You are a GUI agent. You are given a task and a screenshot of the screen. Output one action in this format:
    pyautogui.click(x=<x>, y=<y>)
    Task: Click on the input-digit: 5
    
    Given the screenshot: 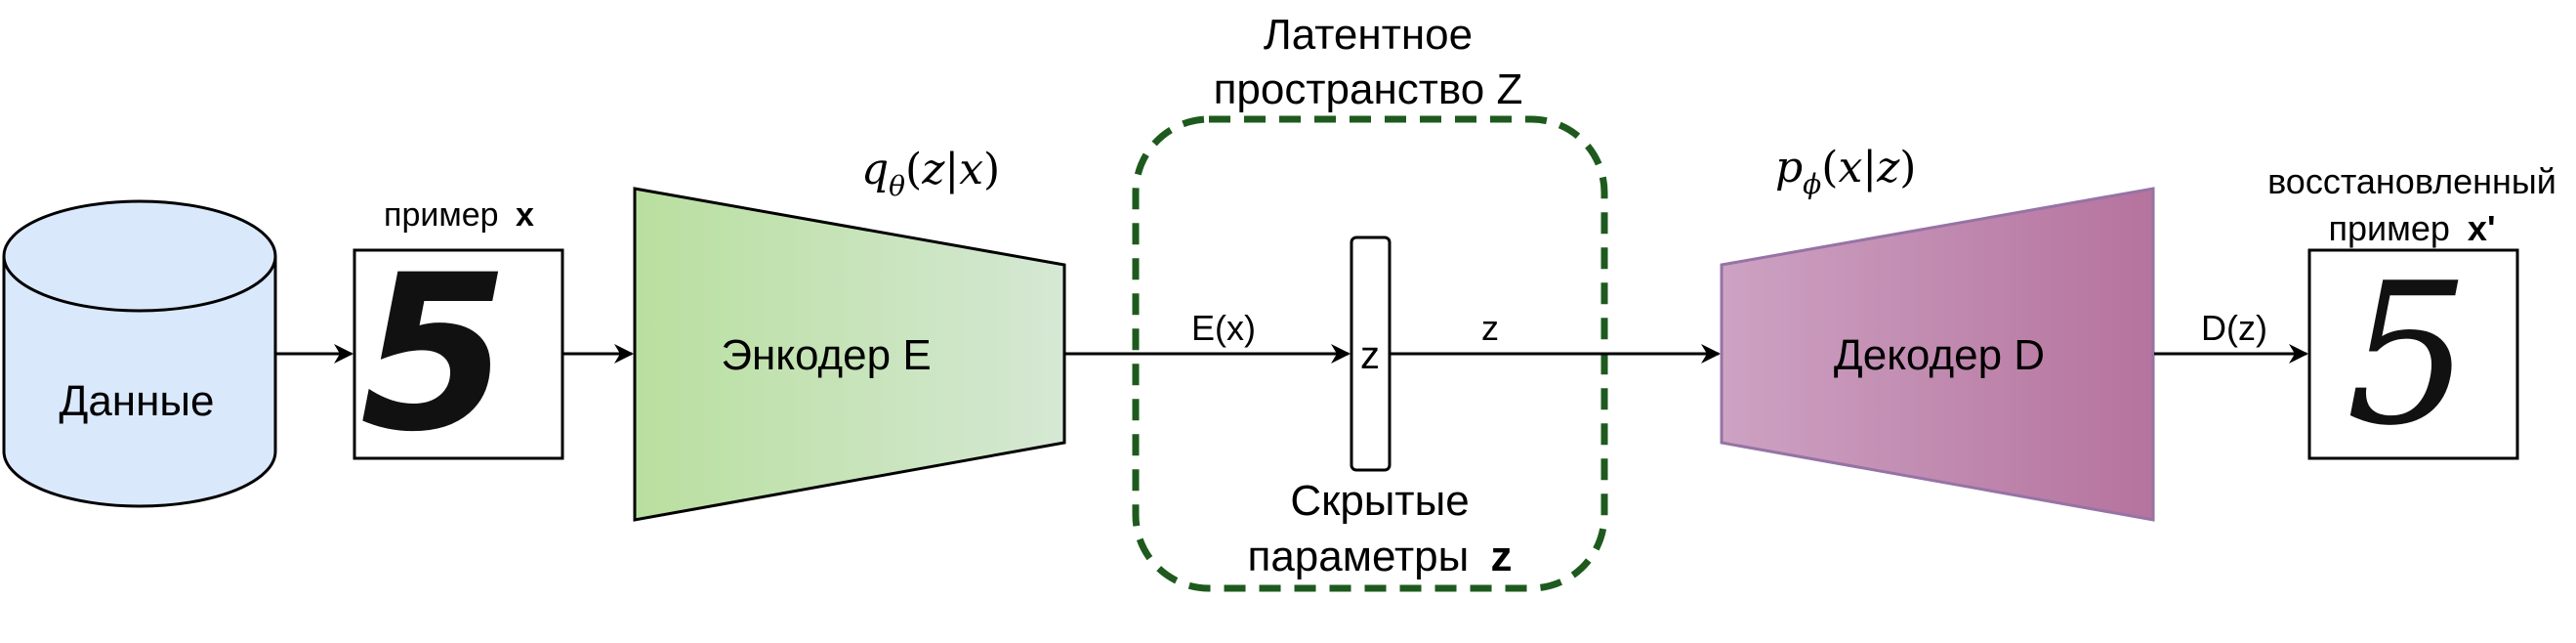 What is the action you would take?
    pyautogui.click(x=434, y=354)
    